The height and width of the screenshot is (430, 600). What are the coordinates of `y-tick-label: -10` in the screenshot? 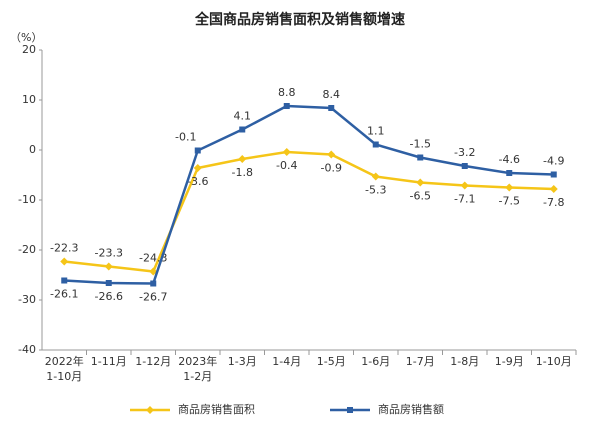 It's located at (27, 199).